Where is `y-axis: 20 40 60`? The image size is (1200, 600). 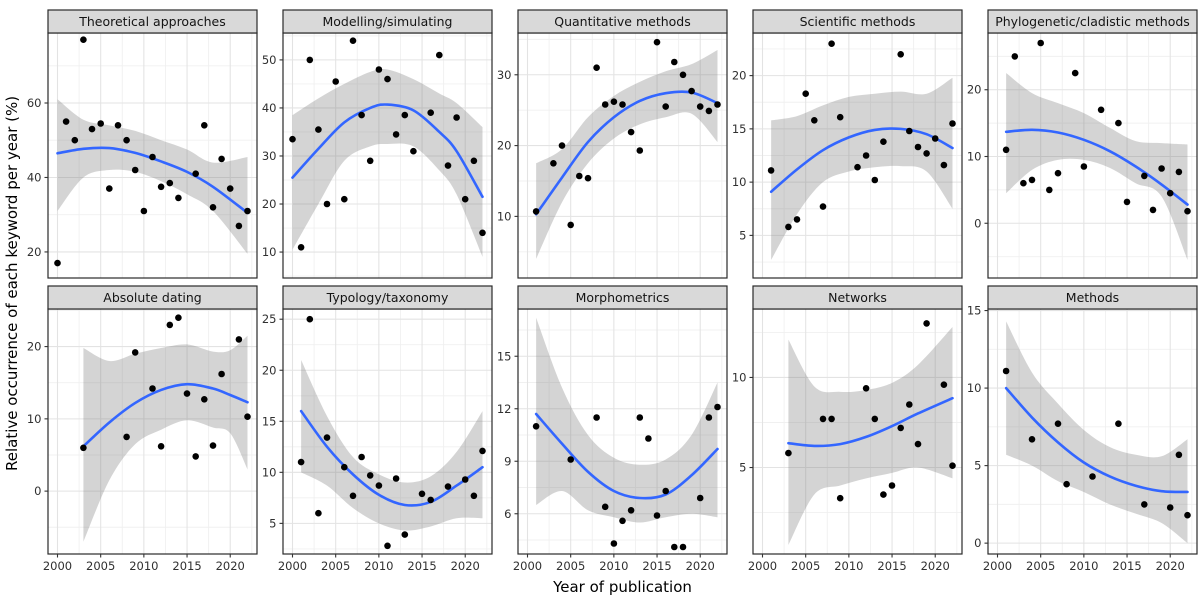
y-axis: 20 40 60 is located at coordinates (37, 177).